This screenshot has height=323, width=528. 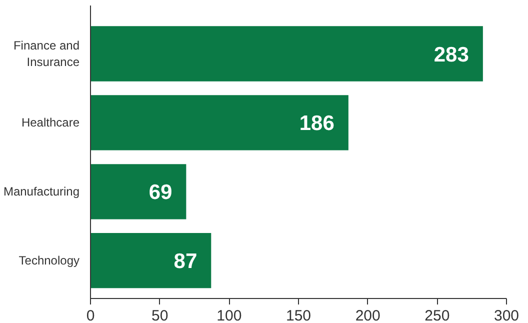 I want to click on x-tick-label: 200, so click(x=367, y=315).